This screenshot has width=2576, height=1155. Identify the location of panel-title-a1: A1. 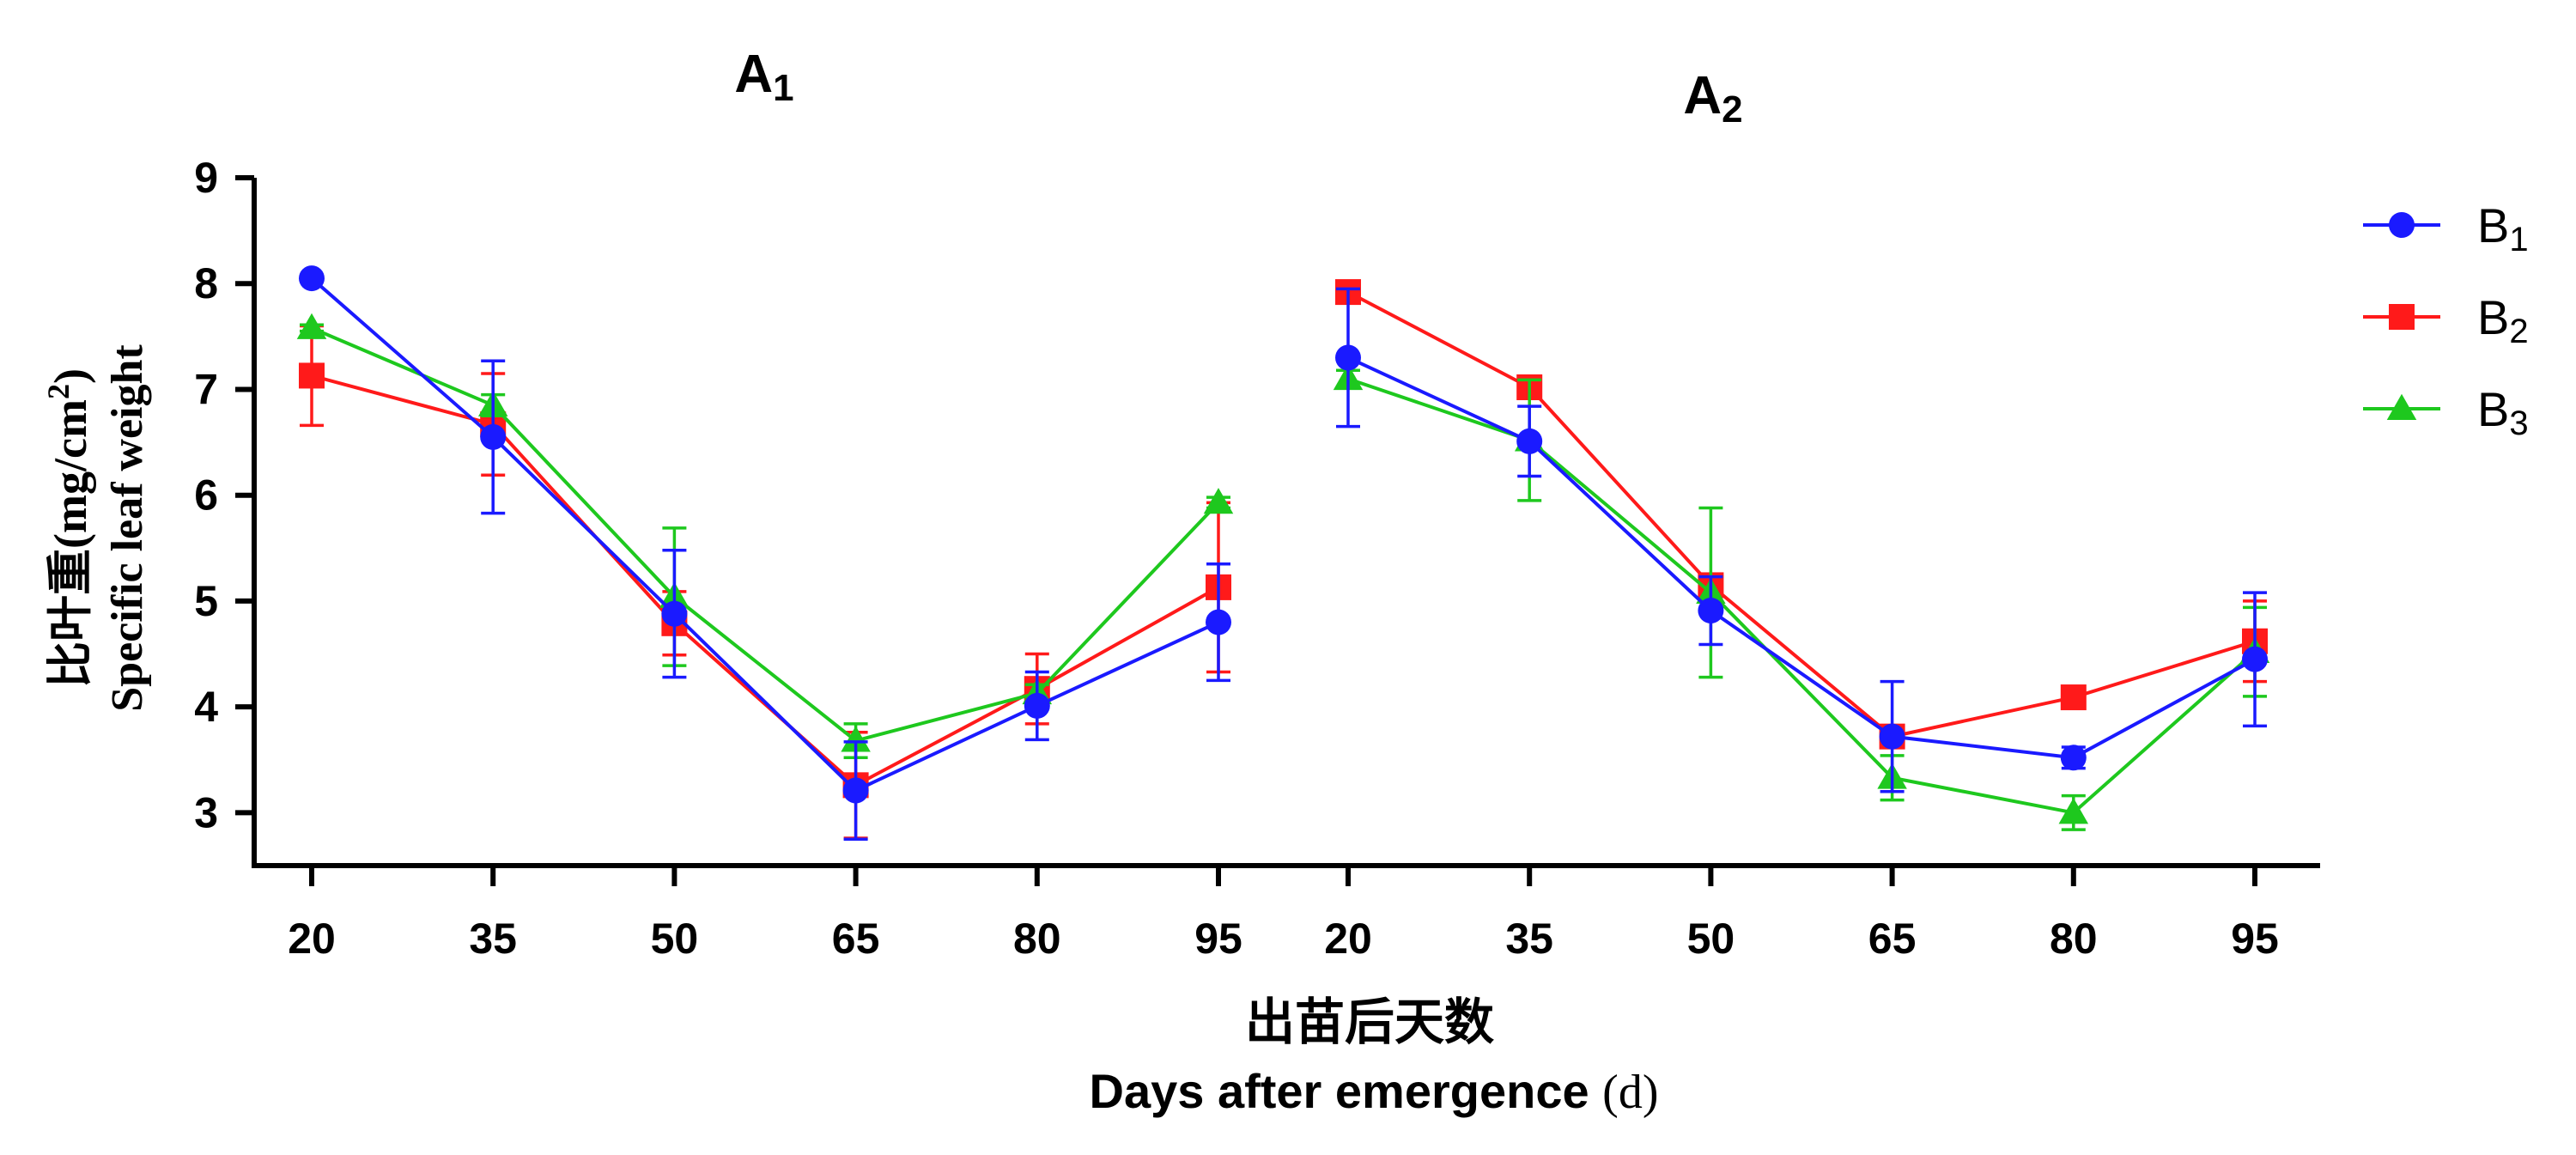
(764, 77).